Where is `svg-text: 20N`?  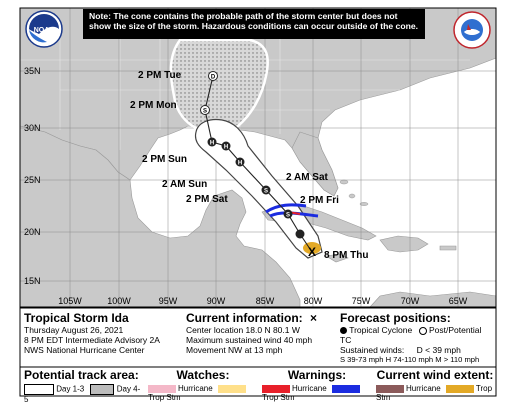 svg-text: 20N is located at coordinates (32, 232).